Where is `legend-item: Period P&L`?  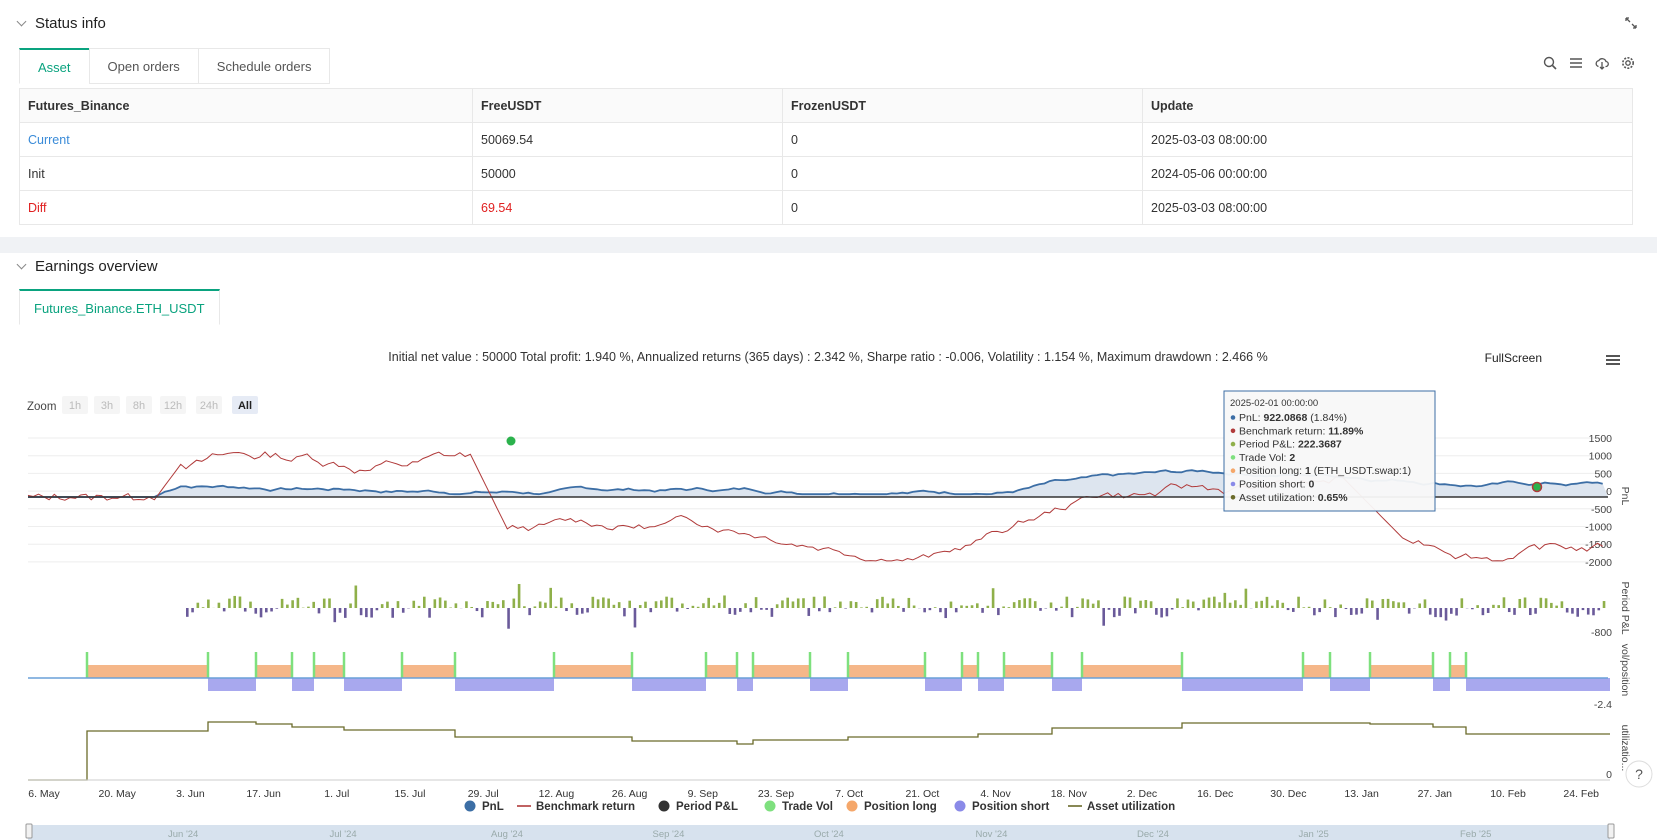
legend-item: Period P&L is located at coordinates (707, 807).